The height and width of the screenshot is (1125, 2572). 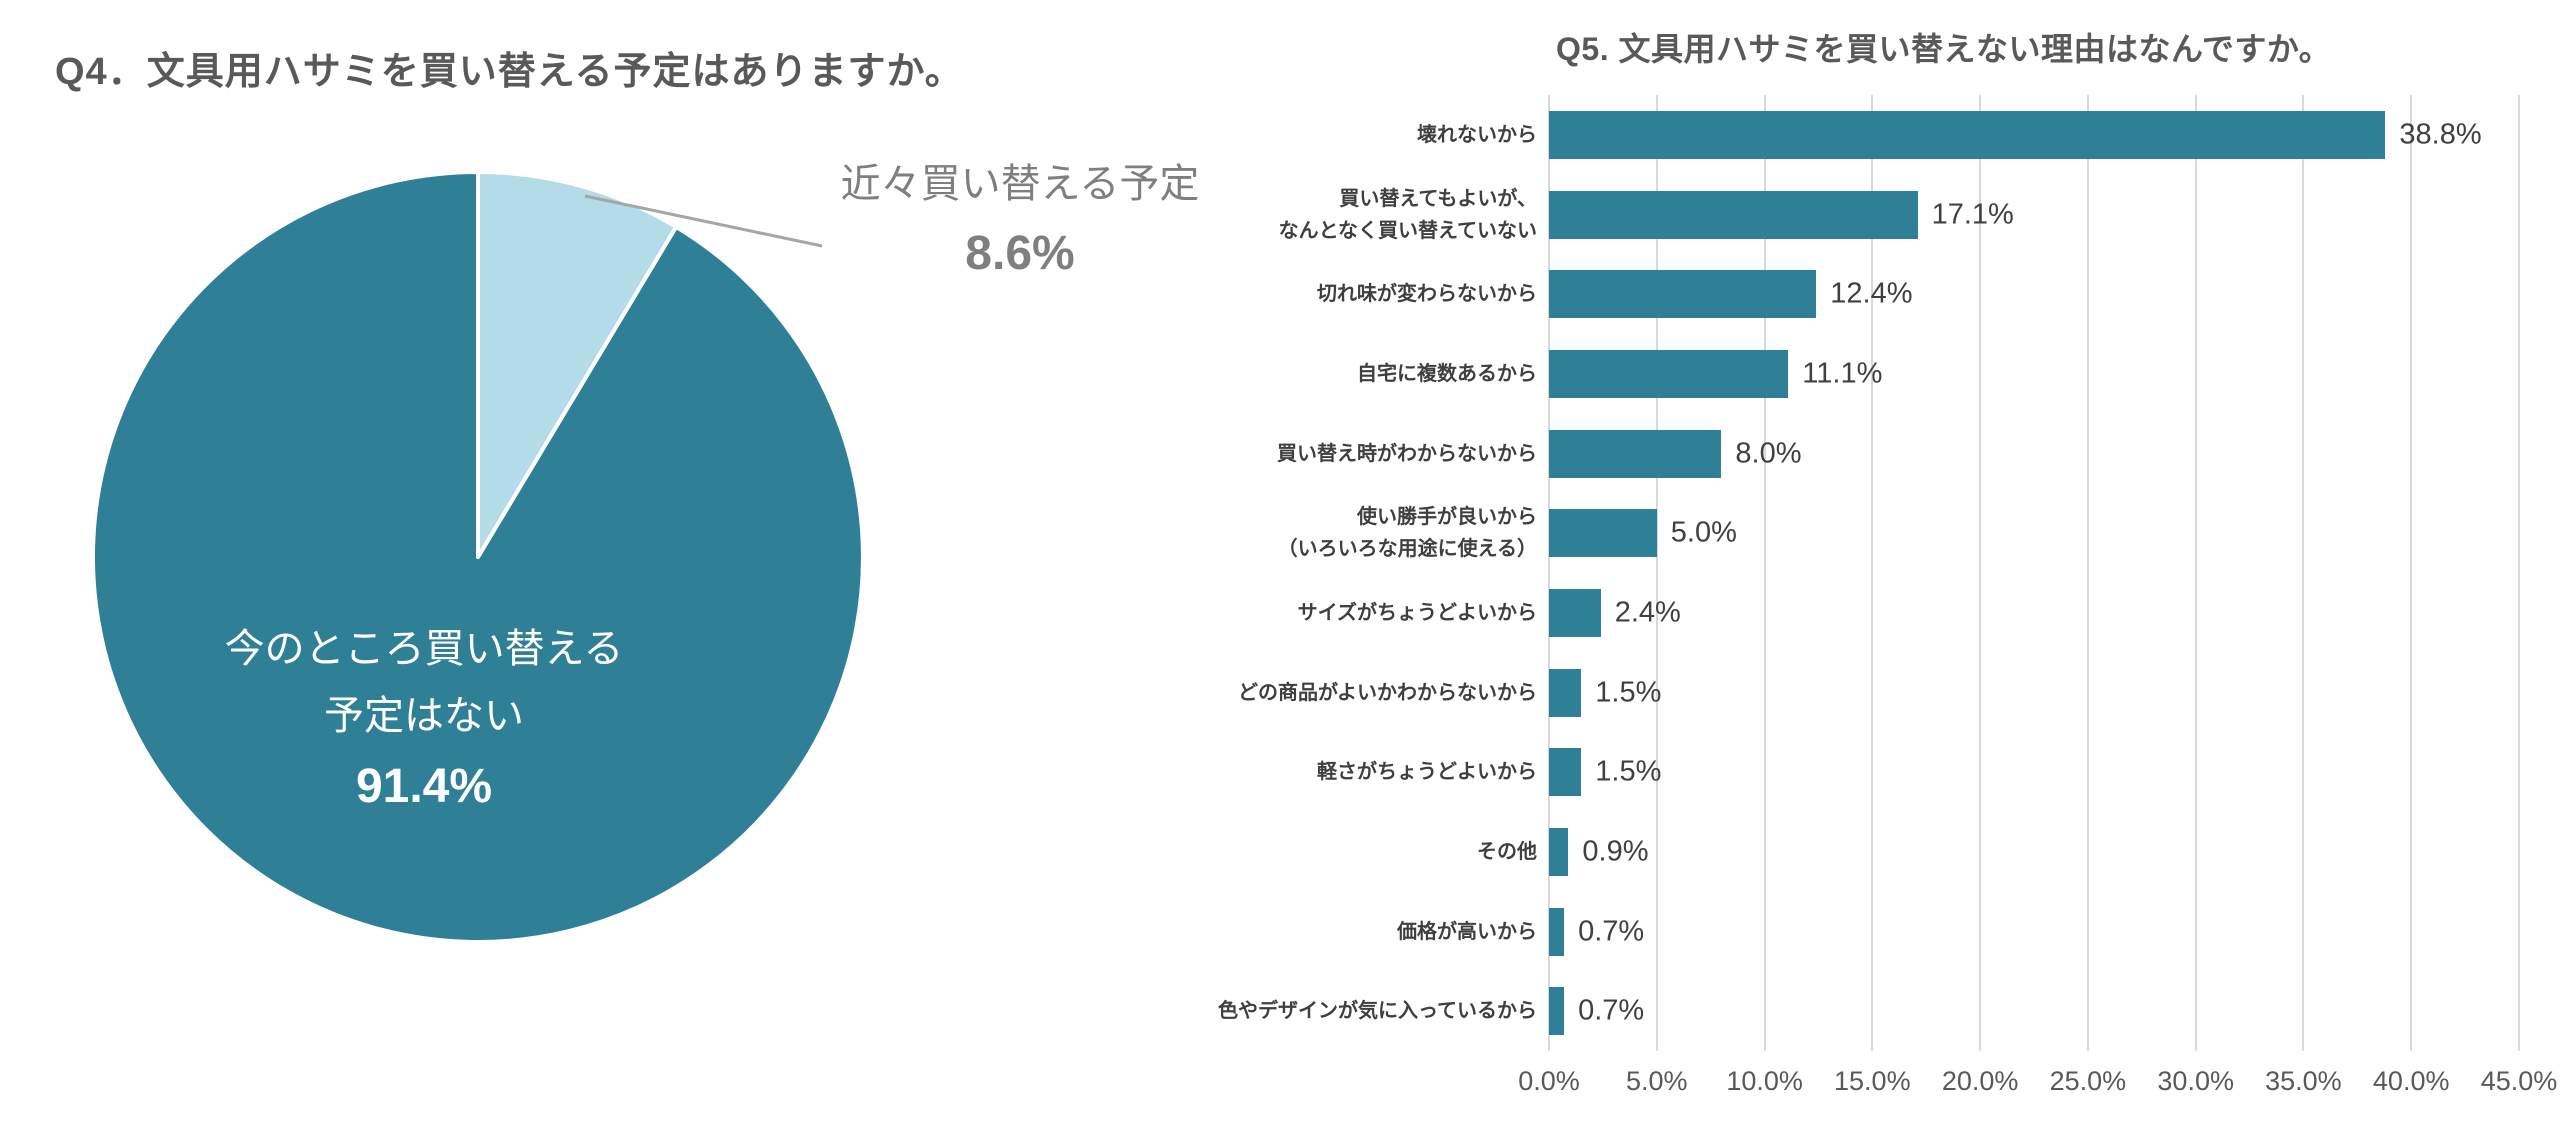 What do you see at coordinates (1549, 573) in the screenshot?
I see `gridline-0.0%` at bounding box center [1549, 573].